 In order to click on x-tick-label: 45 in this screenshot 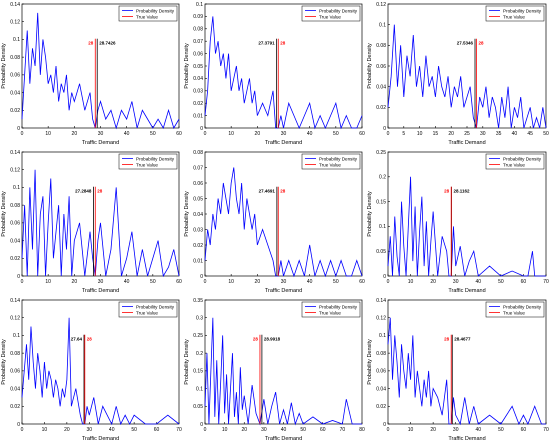, I will do `click(530, 134)`.